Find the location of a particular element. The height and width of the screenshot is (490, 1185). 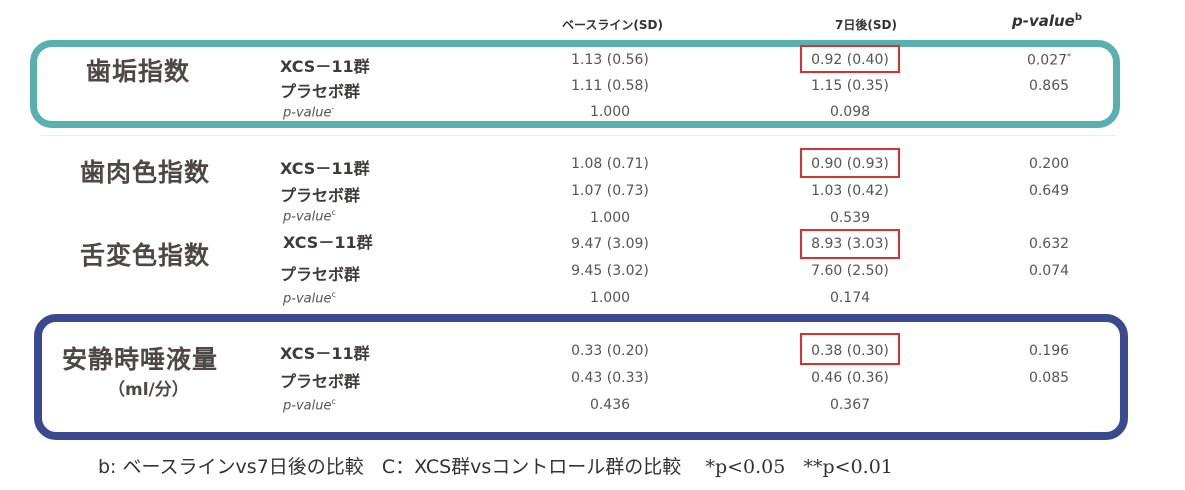

cell-day7: 8.93 (3.03) is located at coordinates (850, 244).